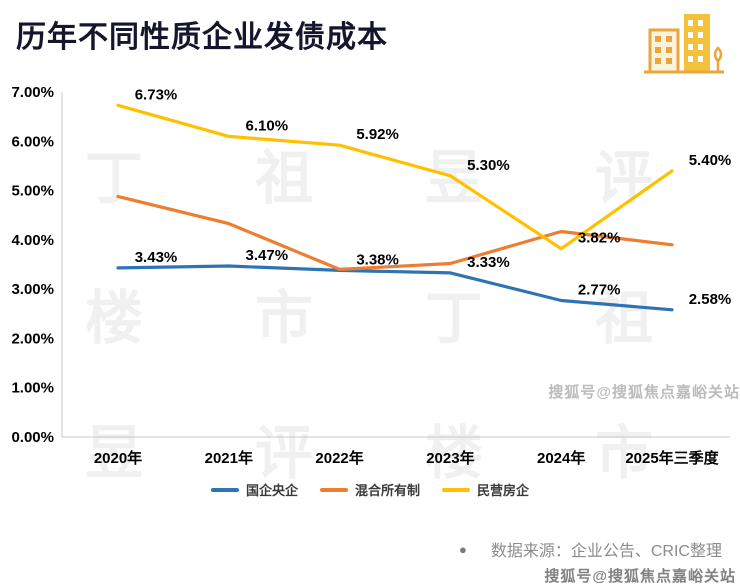 This screenshot has height=587, width=740. I want to click on page-title: 历年不同性质企业发债成本, so click(202, 37).